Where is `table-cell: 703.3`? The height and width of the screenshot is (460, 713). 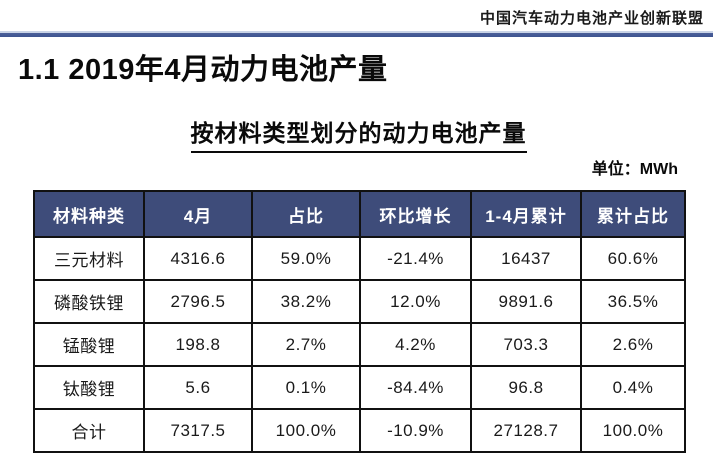
table-cell: 703.3 is located at coordinates (526, 344).